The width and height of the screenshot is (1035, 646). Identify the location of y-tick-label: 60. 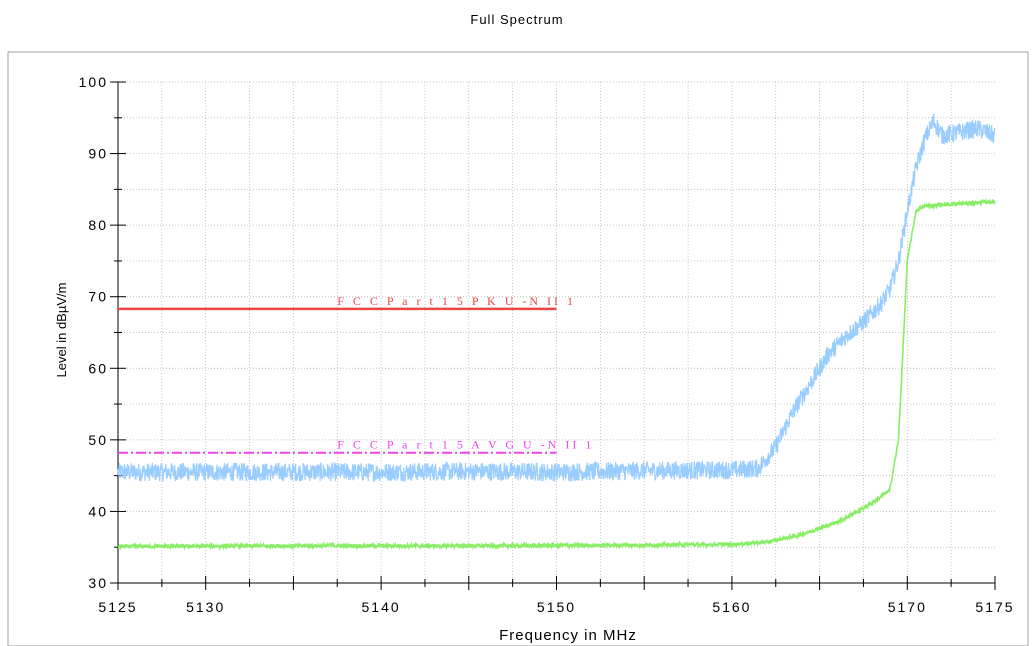
(98, 368).